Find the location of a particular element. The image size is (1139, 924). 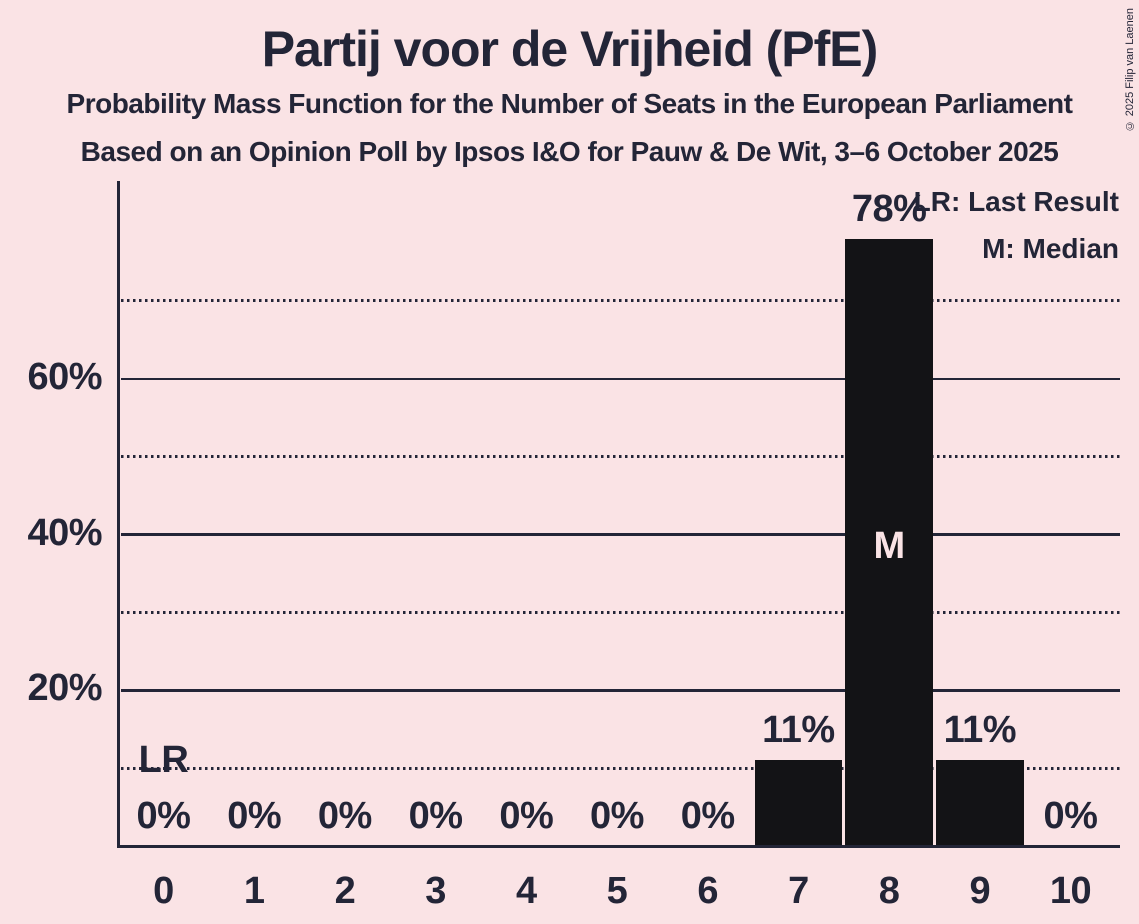

value-label-seat-8: 78% is located at coordinates (889, 208).